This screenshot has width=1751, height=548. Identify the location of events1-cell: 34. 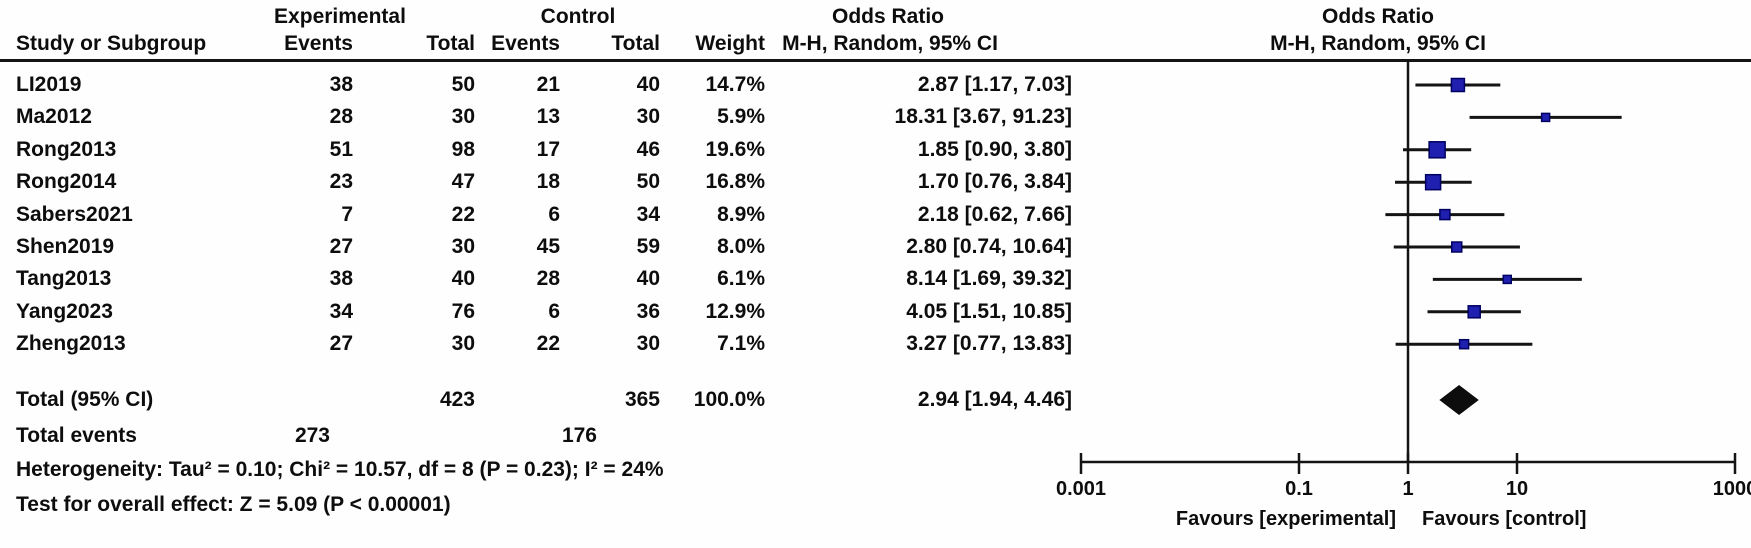
(341, 311).